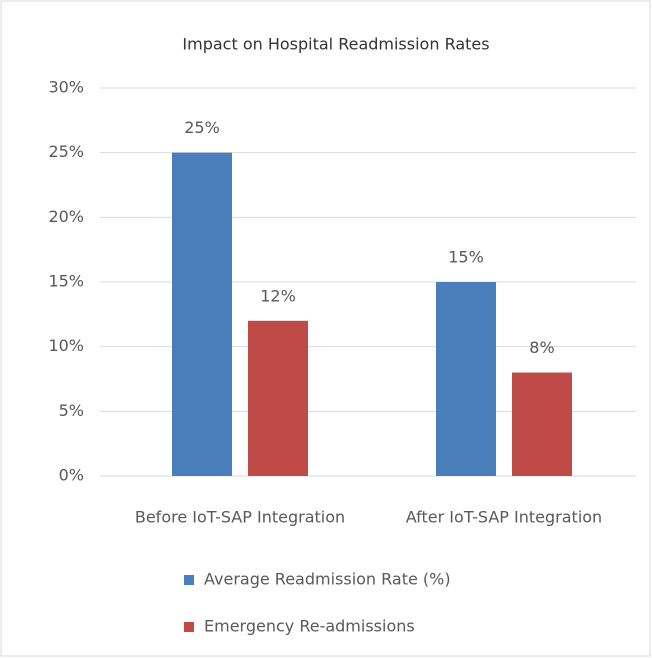 This screenshot has width=652, height=658. What do you see at coordinates (309, 626) in the screenshot?
I see `legend-label: Emergency Re-admissions` at bounding box center [309, 626].